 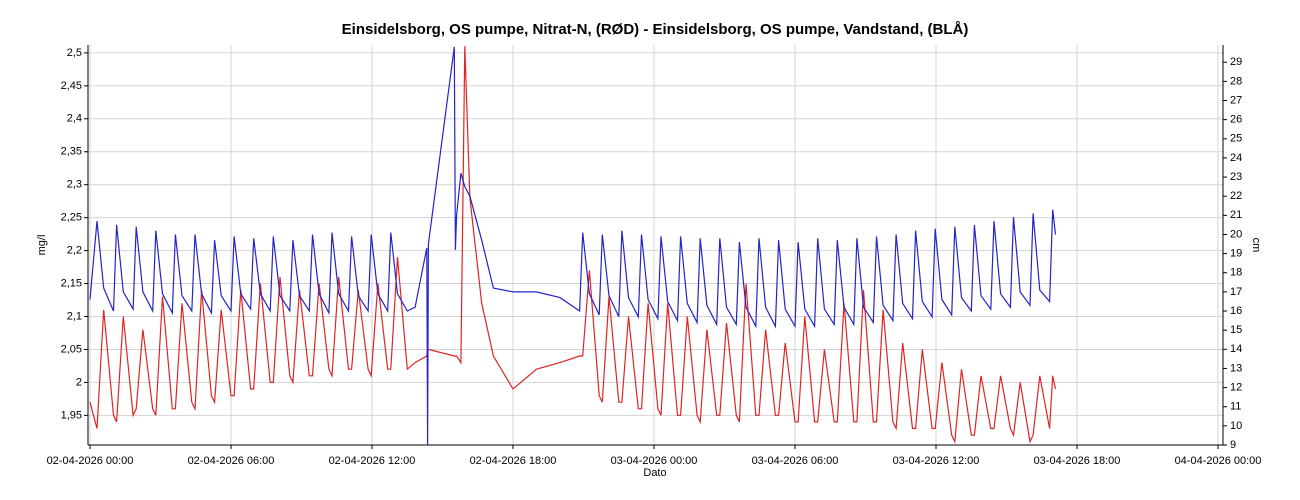 I want to click on y2-axis-label: cm, so click(x=1256, y=245).